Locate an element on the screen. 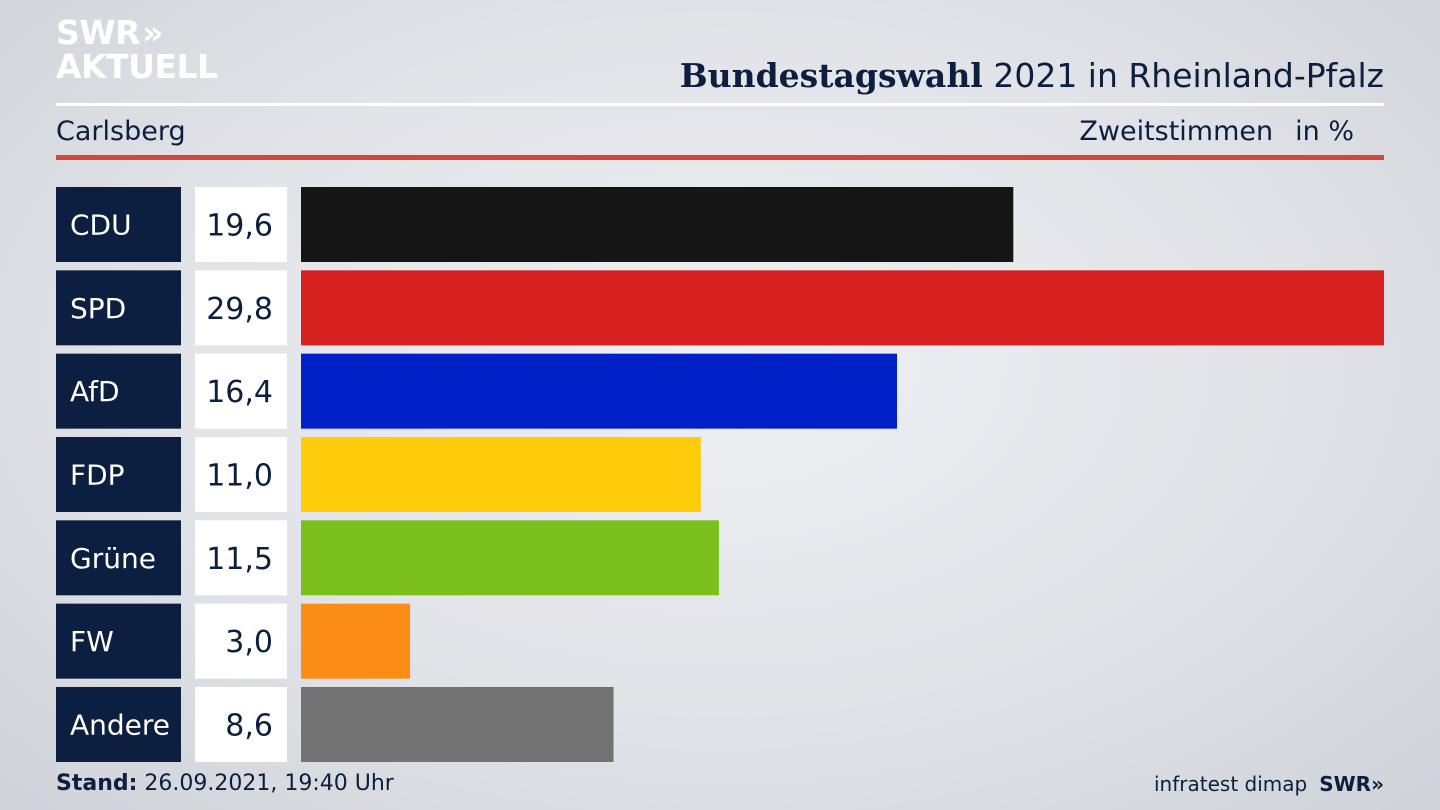  timestamp: Stand: 26.09.2021, 19:40 Uhr is located at coordinates (225, 783).